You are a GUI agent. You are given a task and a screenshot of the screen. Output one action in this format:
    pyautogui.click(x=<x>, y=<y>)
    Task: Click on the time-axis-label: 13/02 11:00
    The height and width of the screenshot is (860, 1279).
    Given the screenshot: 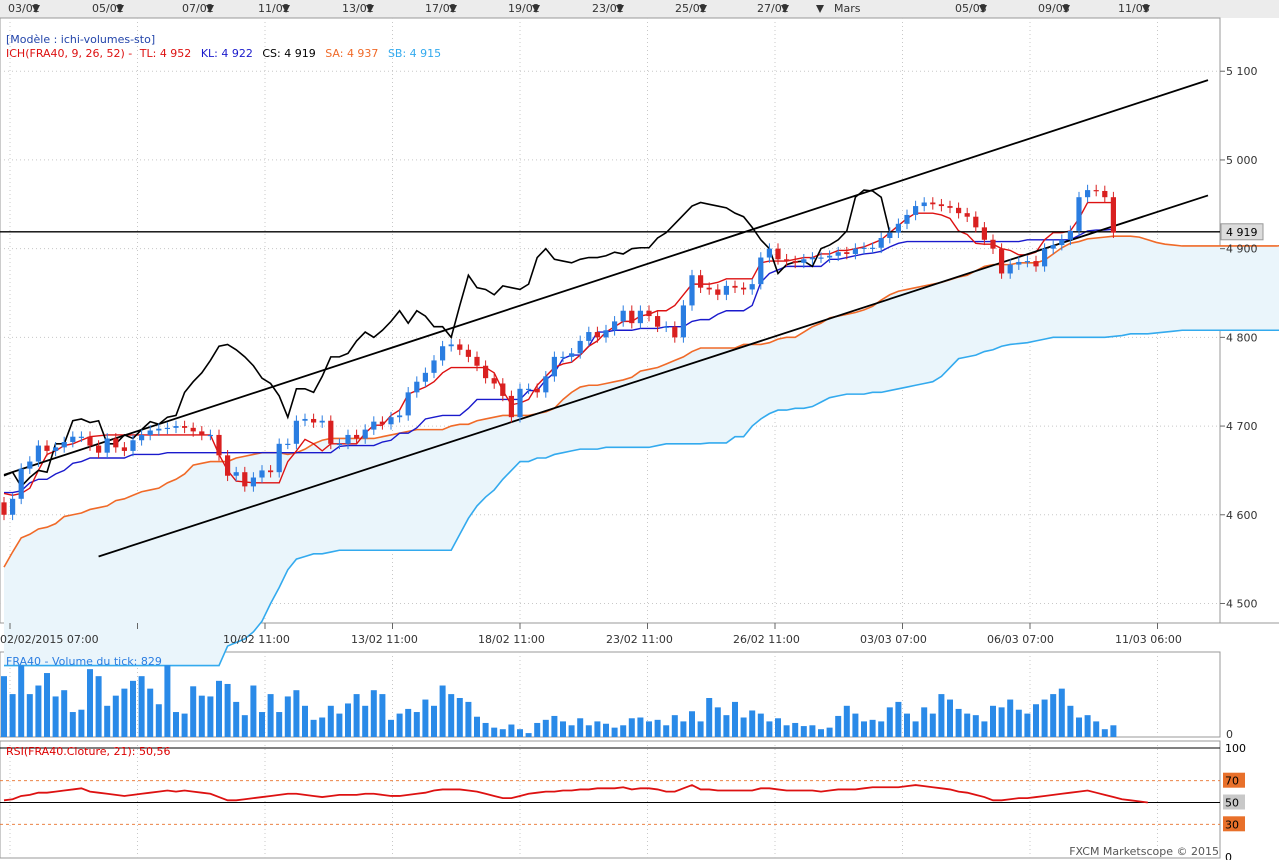 What is the action you would take?
    pyautogui.click(x=384, y=639)
    